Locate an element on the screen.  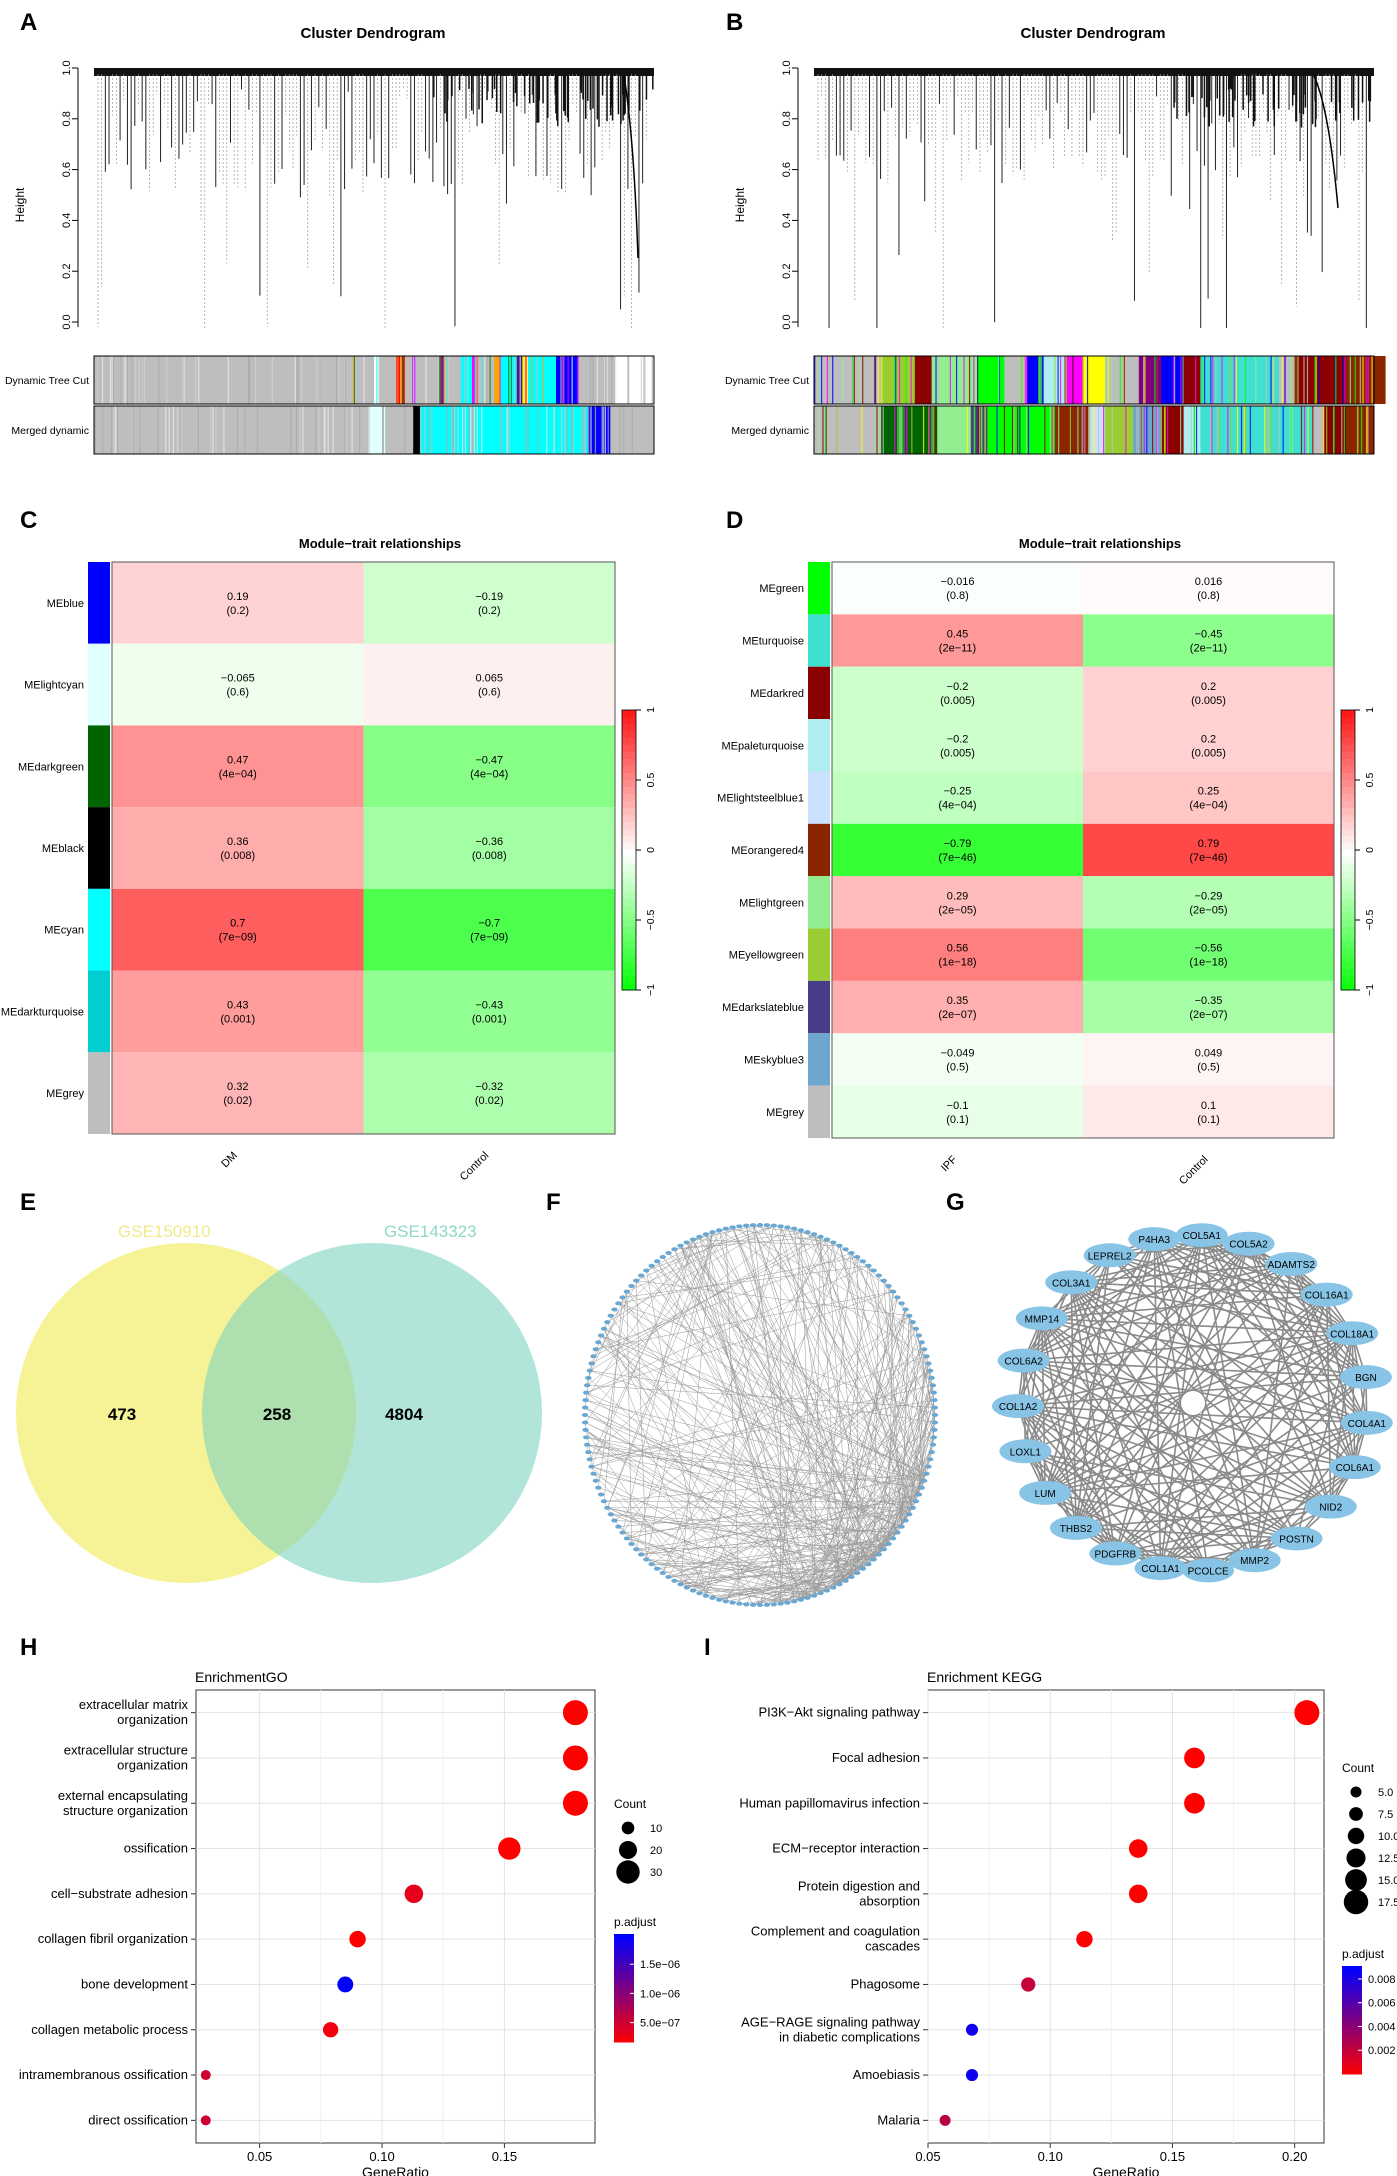
color-legend-label: 1.5e−06 is located at coordinates (660, 1965).